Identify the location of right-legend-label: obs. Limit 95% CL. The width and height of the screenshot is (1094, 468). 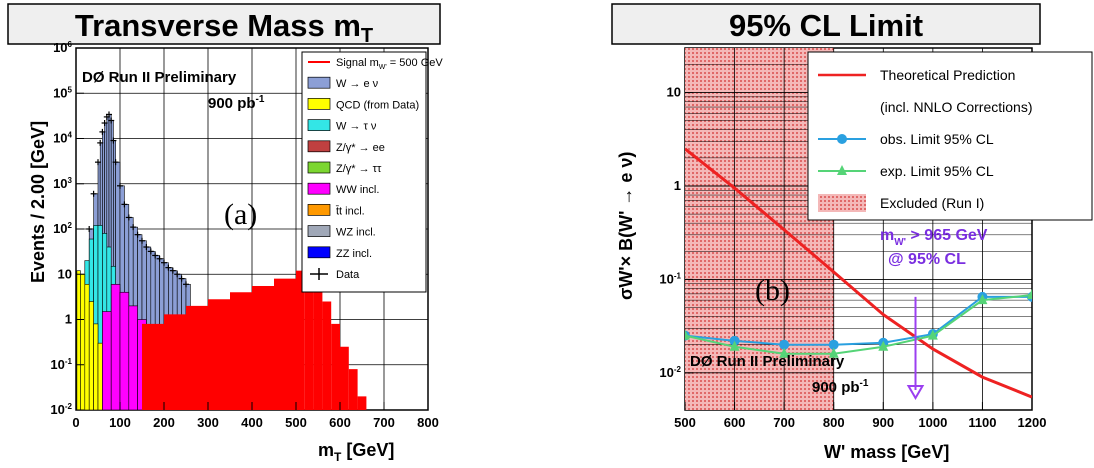
(937, 139).